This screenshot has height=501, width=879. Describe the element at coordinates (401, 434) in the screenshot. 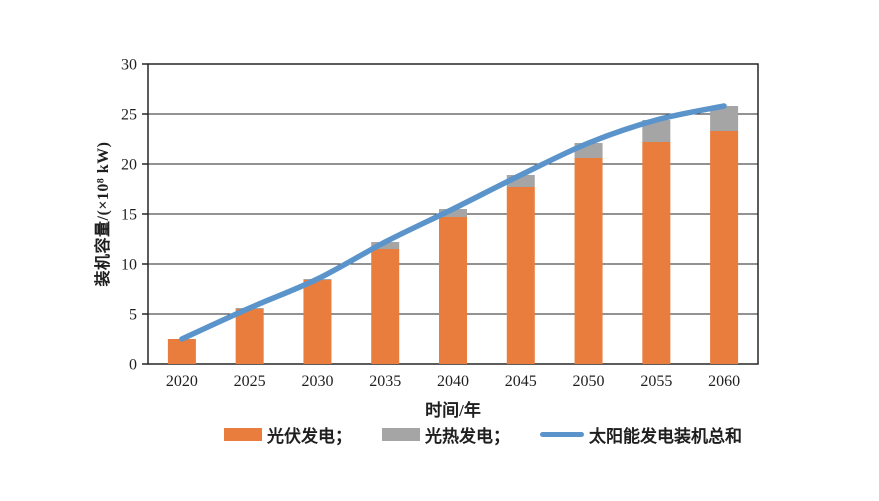

I see `csp-swatch-icon` at that location.